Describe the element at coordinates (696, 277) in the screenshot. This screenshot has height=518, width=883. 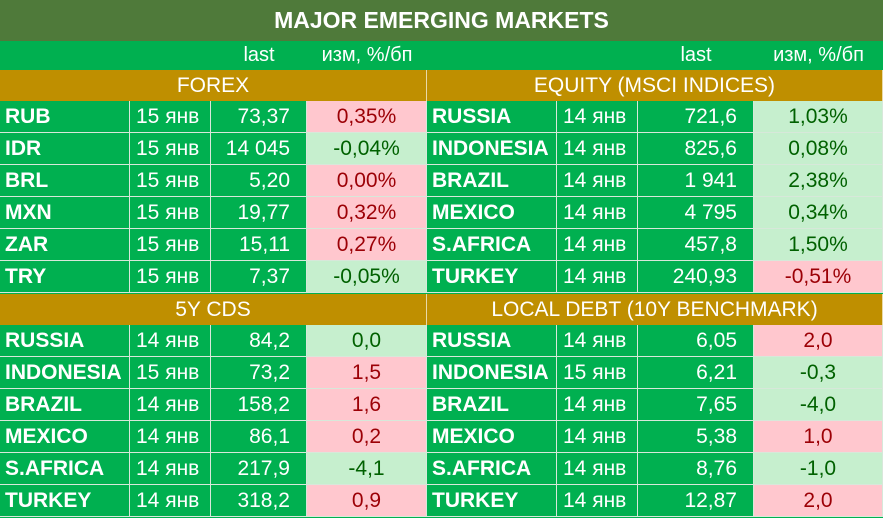
I see `last-value: 240,93` at that location.